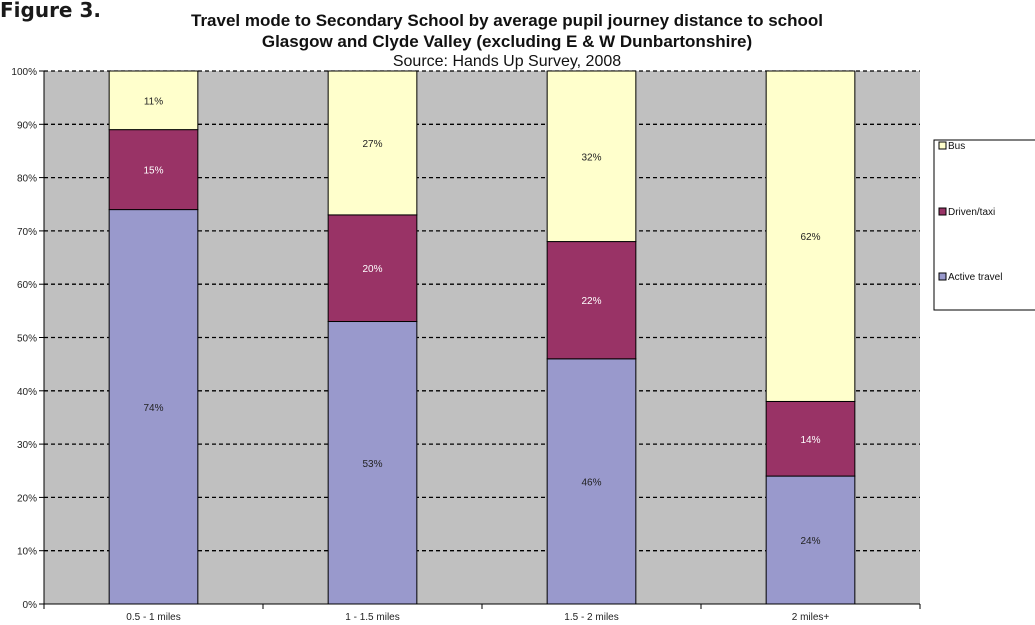 This screenshot has width=1035, height=625. I want to click on x-tick-label: 1.5 - 2 miles, so click(591, 617).